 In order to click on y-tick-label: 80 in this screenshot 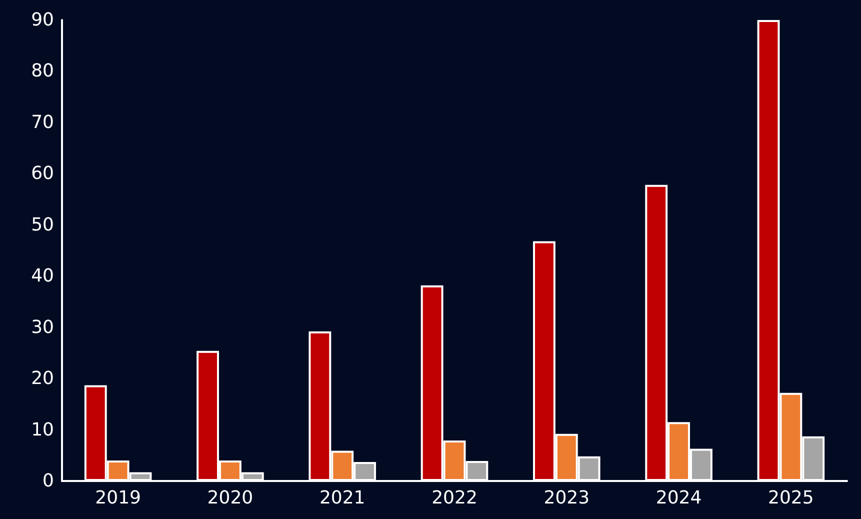, I will do `click(42, 71)`.